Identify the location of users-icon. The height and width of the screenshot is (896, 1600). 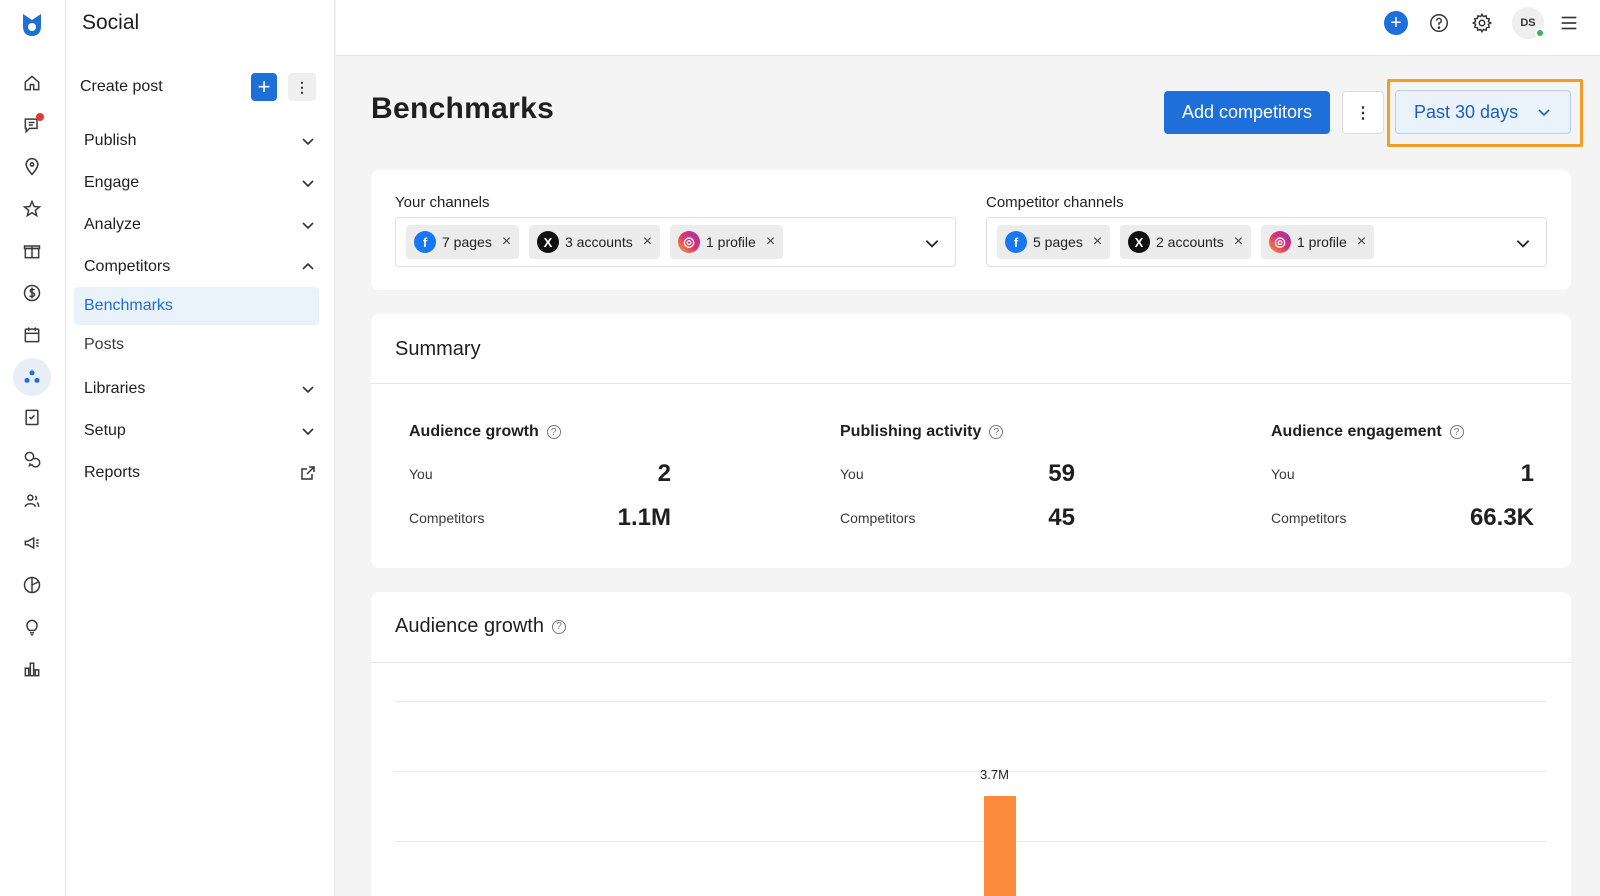
(32, 501).